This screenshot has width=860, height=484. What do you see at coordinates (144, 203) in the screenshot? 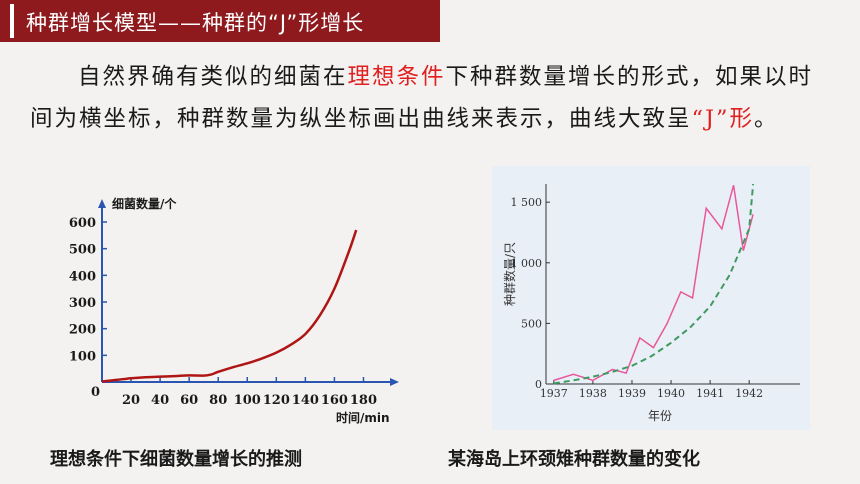
I see `left-y-axis-label: 细菌数量/个` at bounding box center [144, 203].